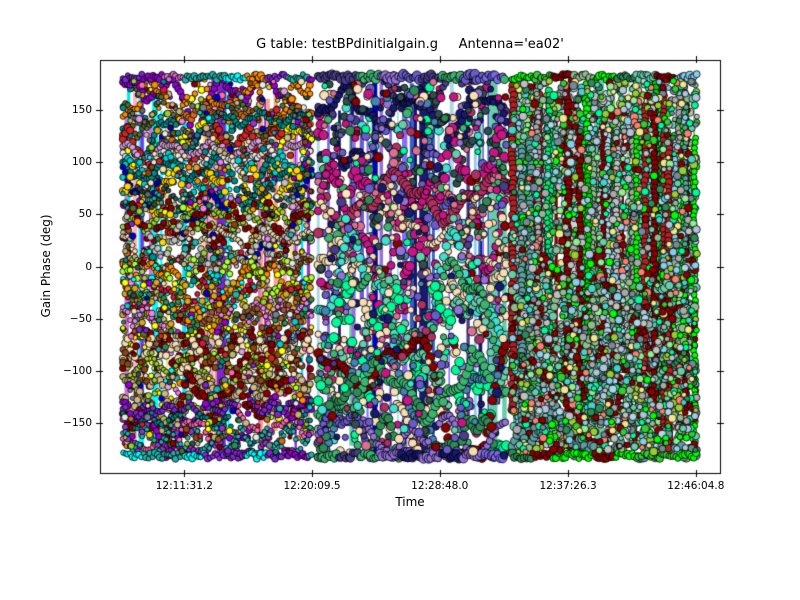  What do you see at coordinates (184, 486) in the screenshot?
I see `x-tick-label: 12:11:31.2` at bounding box center [184, 486].